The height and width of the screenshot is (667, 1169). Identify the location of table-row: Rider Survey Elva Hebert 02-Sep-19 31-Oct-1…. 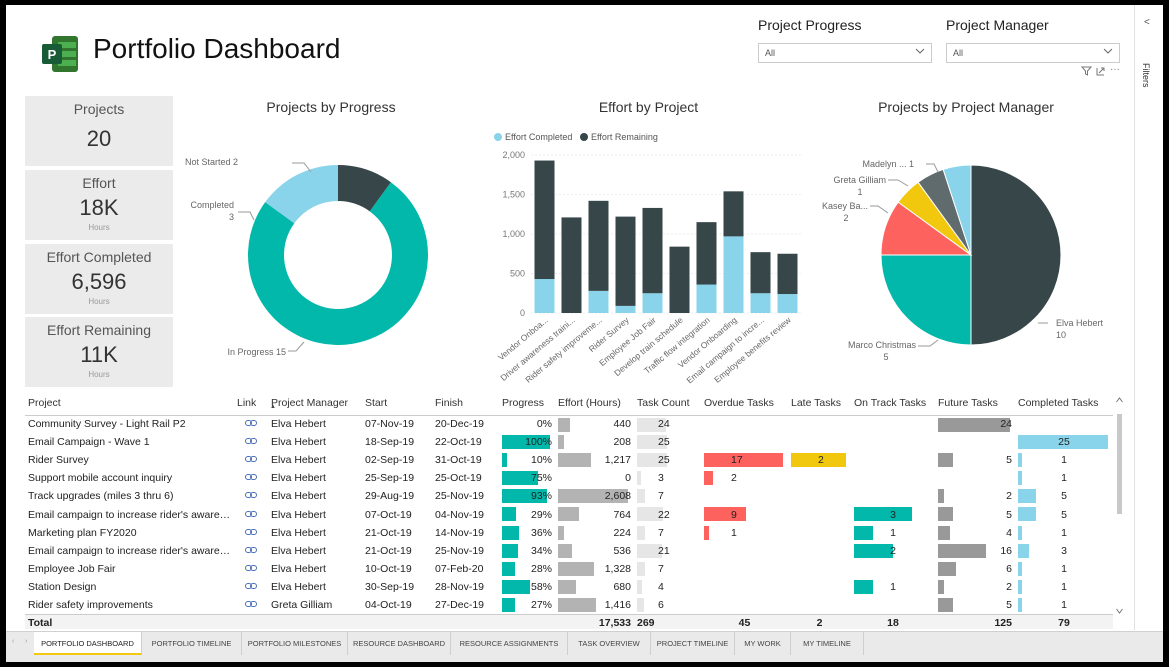
(569, 460).